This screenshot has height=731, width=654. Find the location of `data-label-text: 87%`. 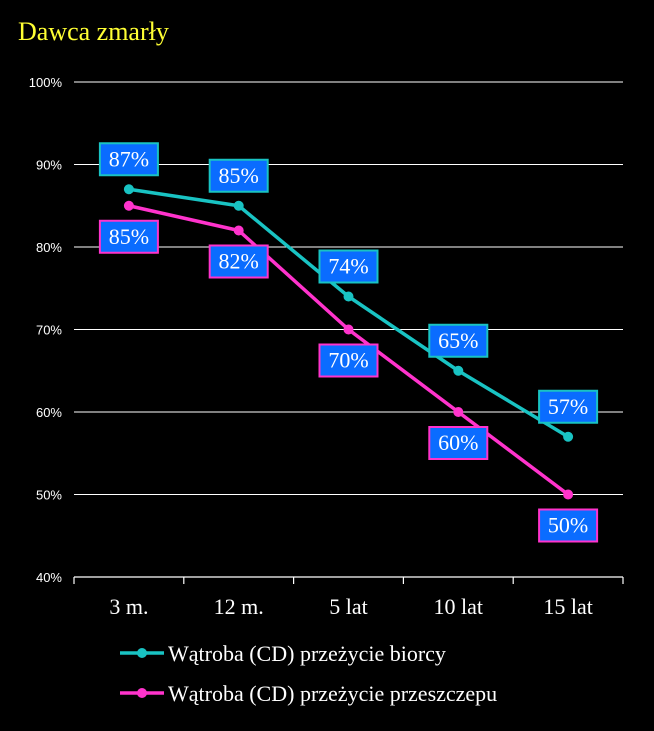

data-label-text: 87% is located at coordinates (129, 158).